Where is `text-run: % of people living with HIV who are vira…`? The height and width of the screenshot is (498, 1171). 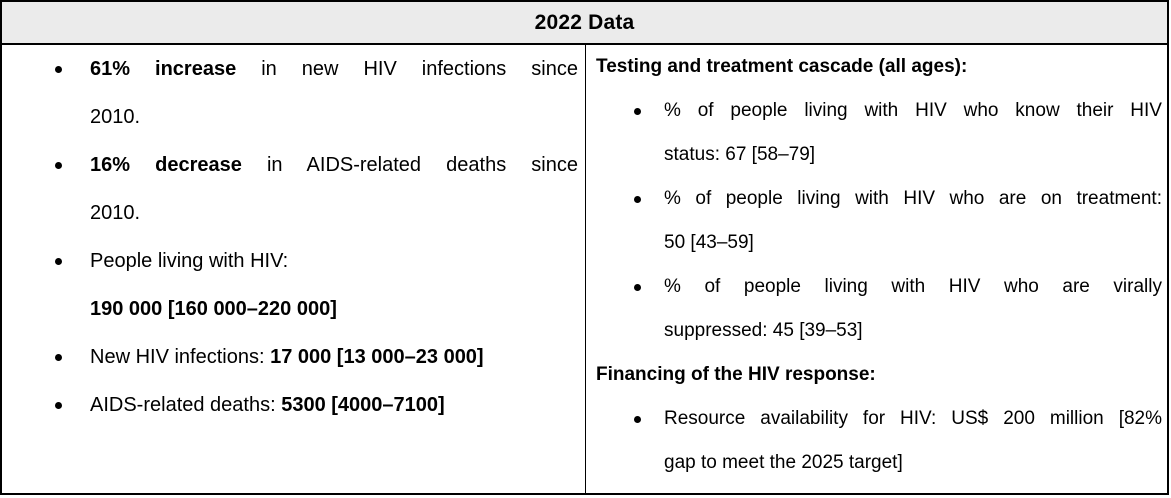 text-run: % of people living with HIV who are vira… is located at coordinates (913, 286).